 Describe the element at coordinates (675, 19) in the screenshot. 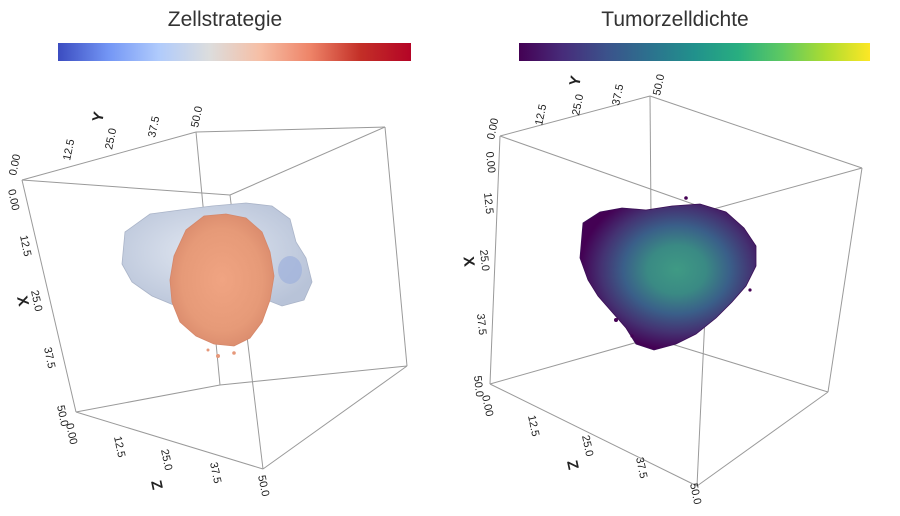

I see `colorbar-title-right: Tumorzelldichte` at that location.